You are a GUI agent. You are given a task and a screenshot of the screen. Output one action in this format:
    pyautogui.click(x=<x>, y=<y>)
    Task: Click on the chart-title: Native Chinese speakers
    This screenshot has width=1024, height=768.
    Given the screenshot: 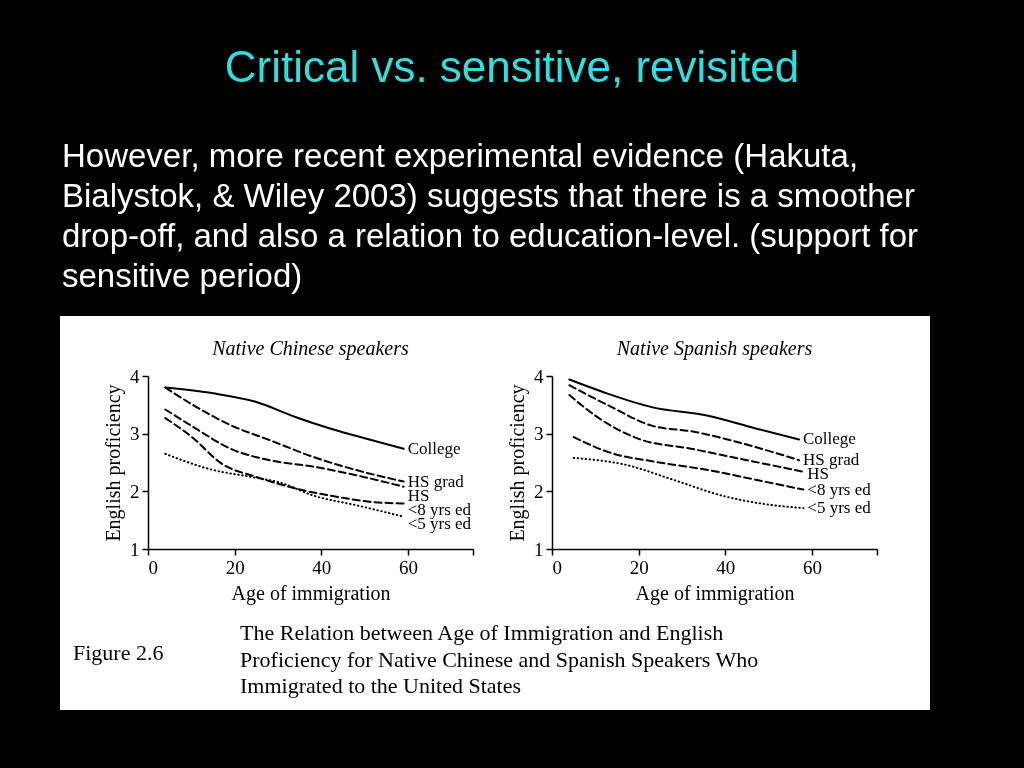 What is the action you would take?
    pyautogui.click(x=310, y=348)
    